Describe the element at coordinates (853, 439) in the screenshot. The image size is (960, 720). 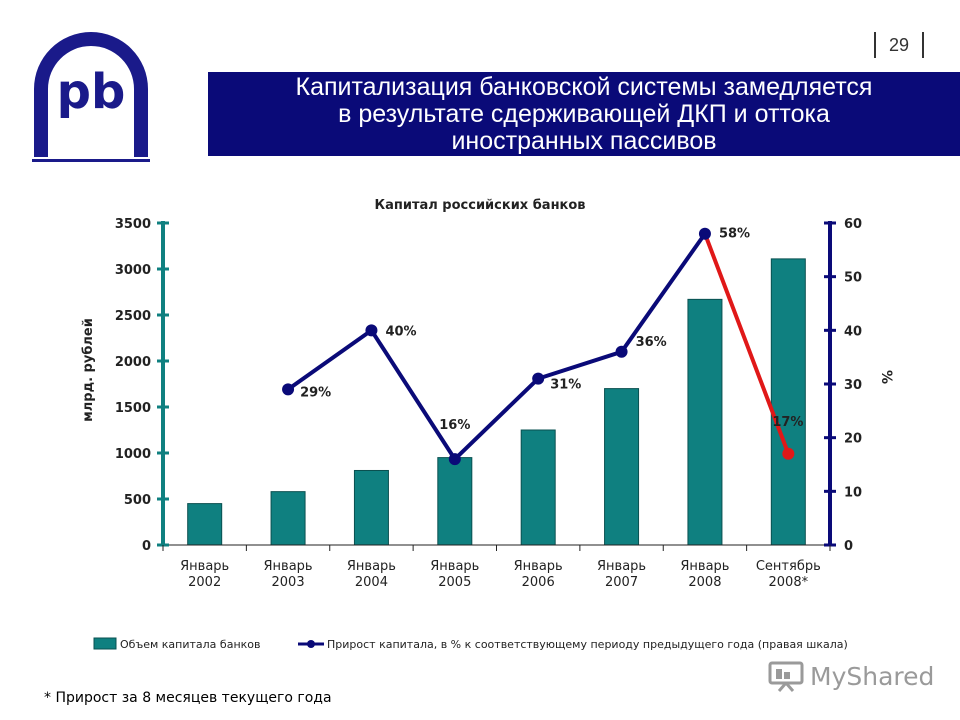
I see `y2-tick-label: 20` at that location.